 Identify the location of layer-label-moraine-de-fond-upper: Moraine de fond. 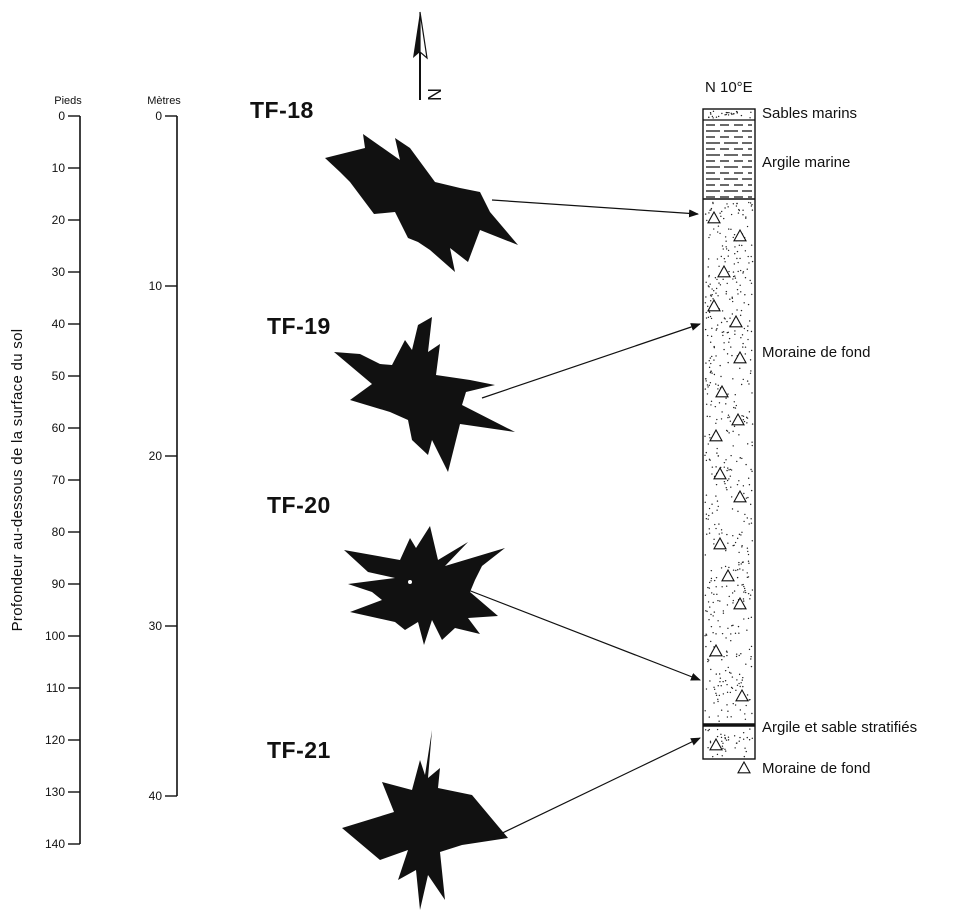
(816, 352).